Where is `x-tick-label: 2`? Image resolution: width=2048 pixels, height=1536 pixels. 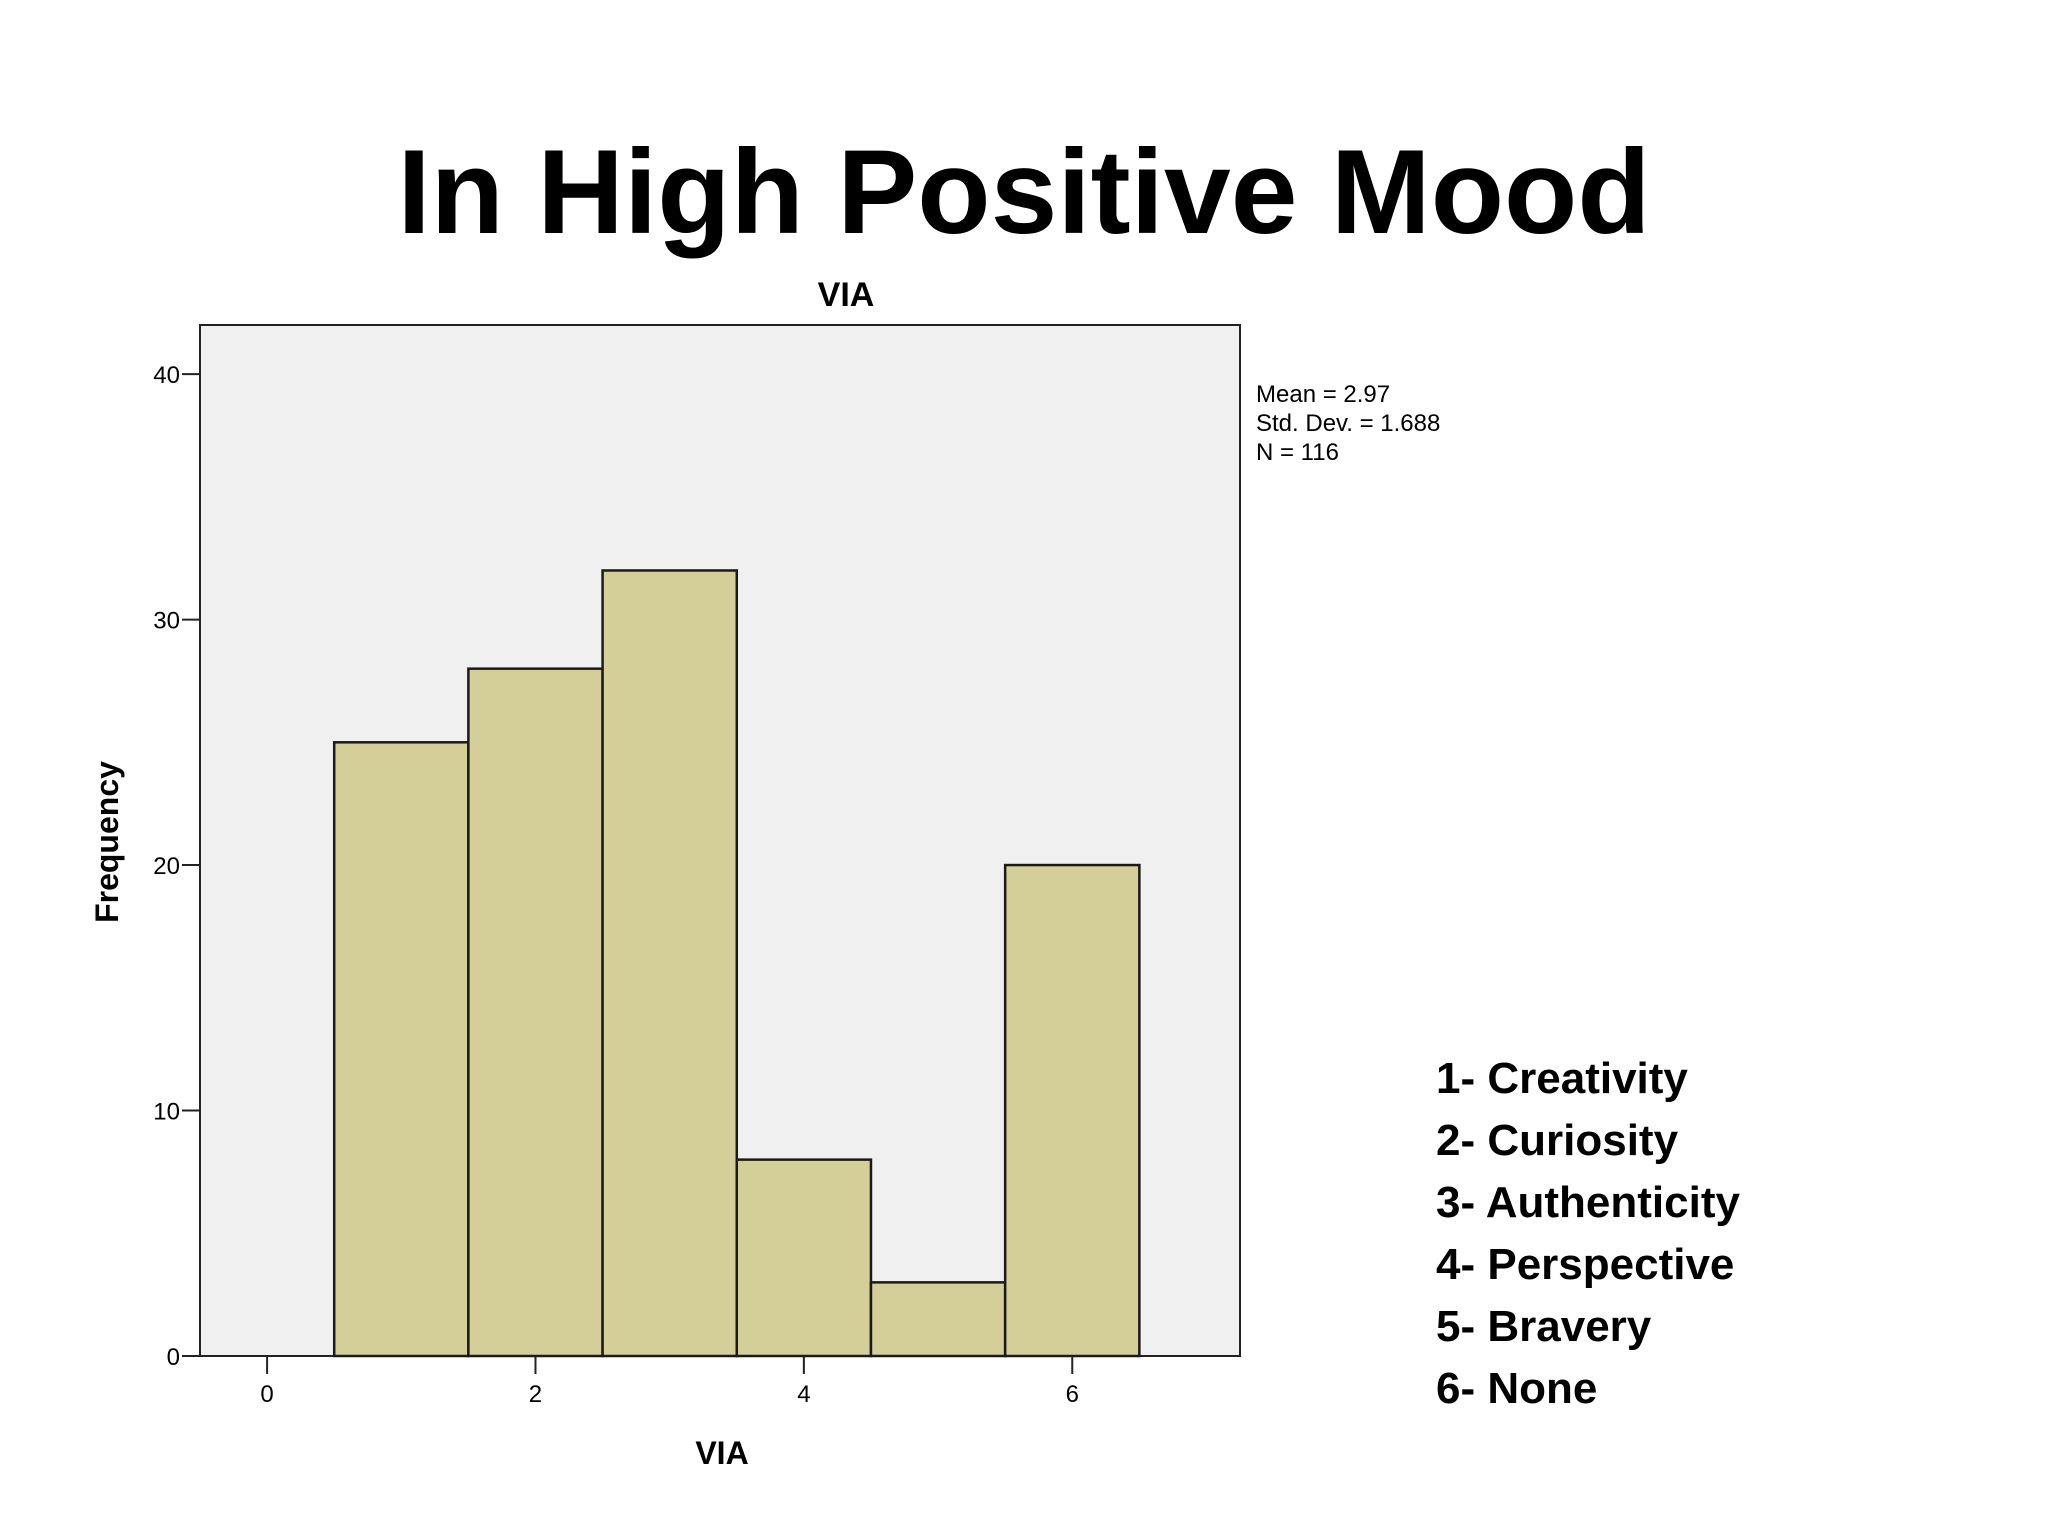 x-tick-label: 2 is located at coordinates (535, 1394).